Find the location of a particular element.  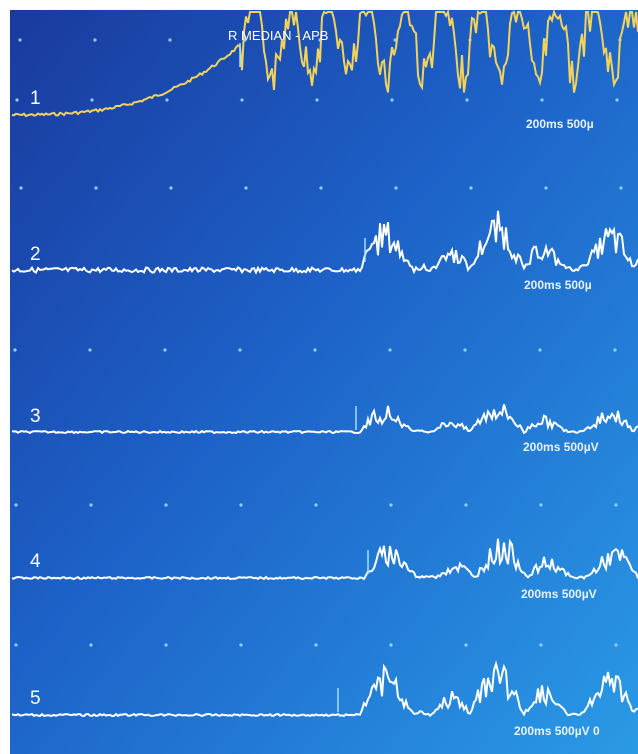

trace-number: 2 is located at coordinates (35, 254).